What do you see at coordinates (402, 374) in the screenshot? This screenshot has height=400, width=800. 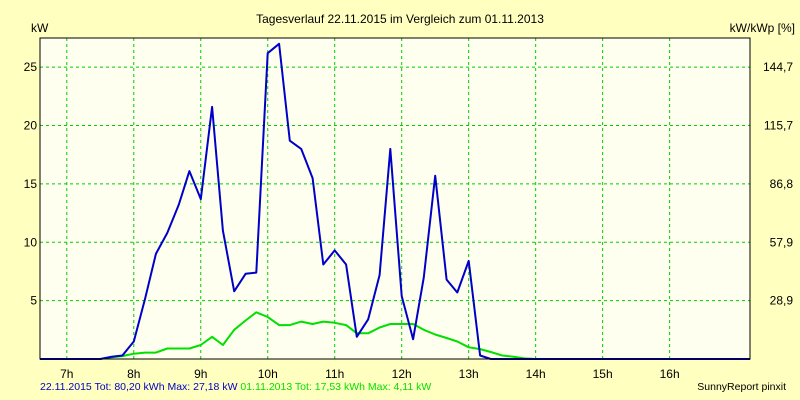 I see `x-tick-label: 12h` at bounding box center [402, 374].